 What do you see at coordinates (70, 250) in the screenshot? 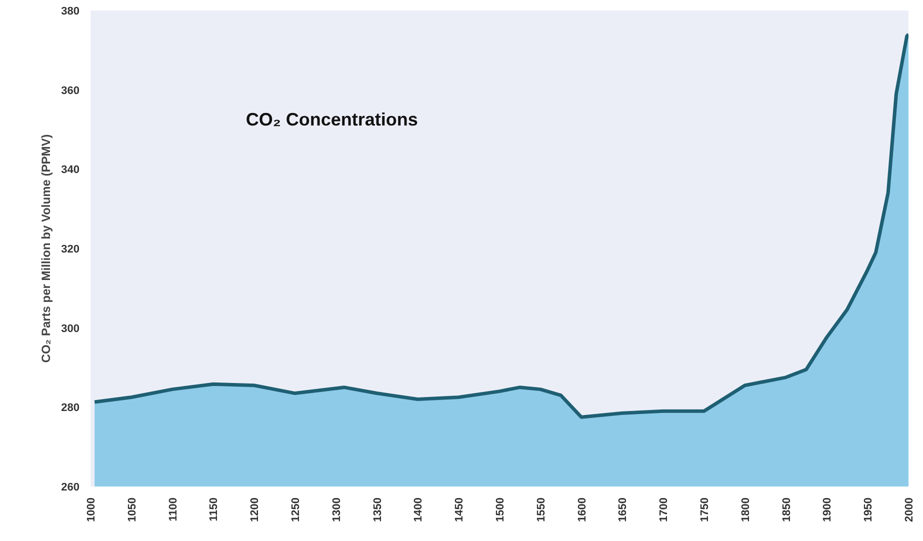
I see `y-tick-label: 320` at bounding box center [70, 250].